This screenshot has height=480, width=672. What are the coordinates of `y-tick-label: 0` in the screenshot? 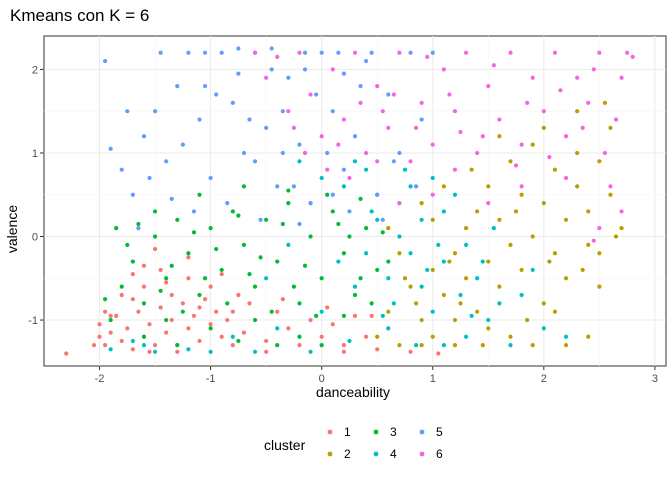 It's located at (35, 238).